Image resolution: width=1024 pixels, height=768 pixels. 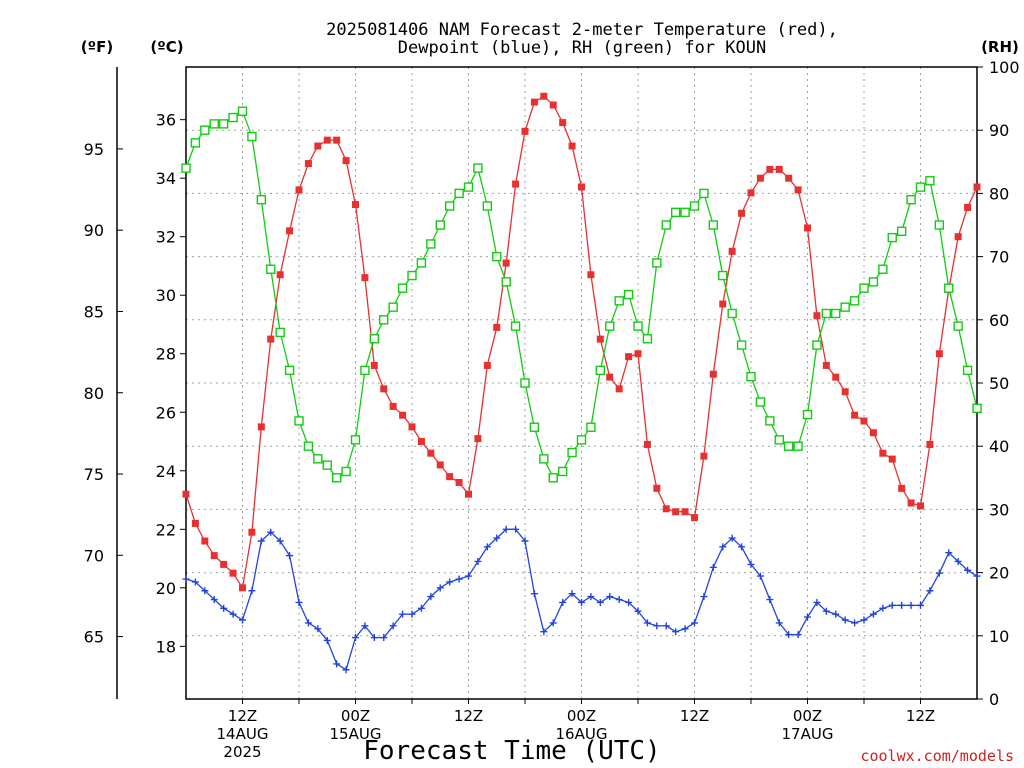 What do you see at coordinates (999, 636) in the screenshot?
I see `rh-tick-label: 10` at bounding box center [999, 636].